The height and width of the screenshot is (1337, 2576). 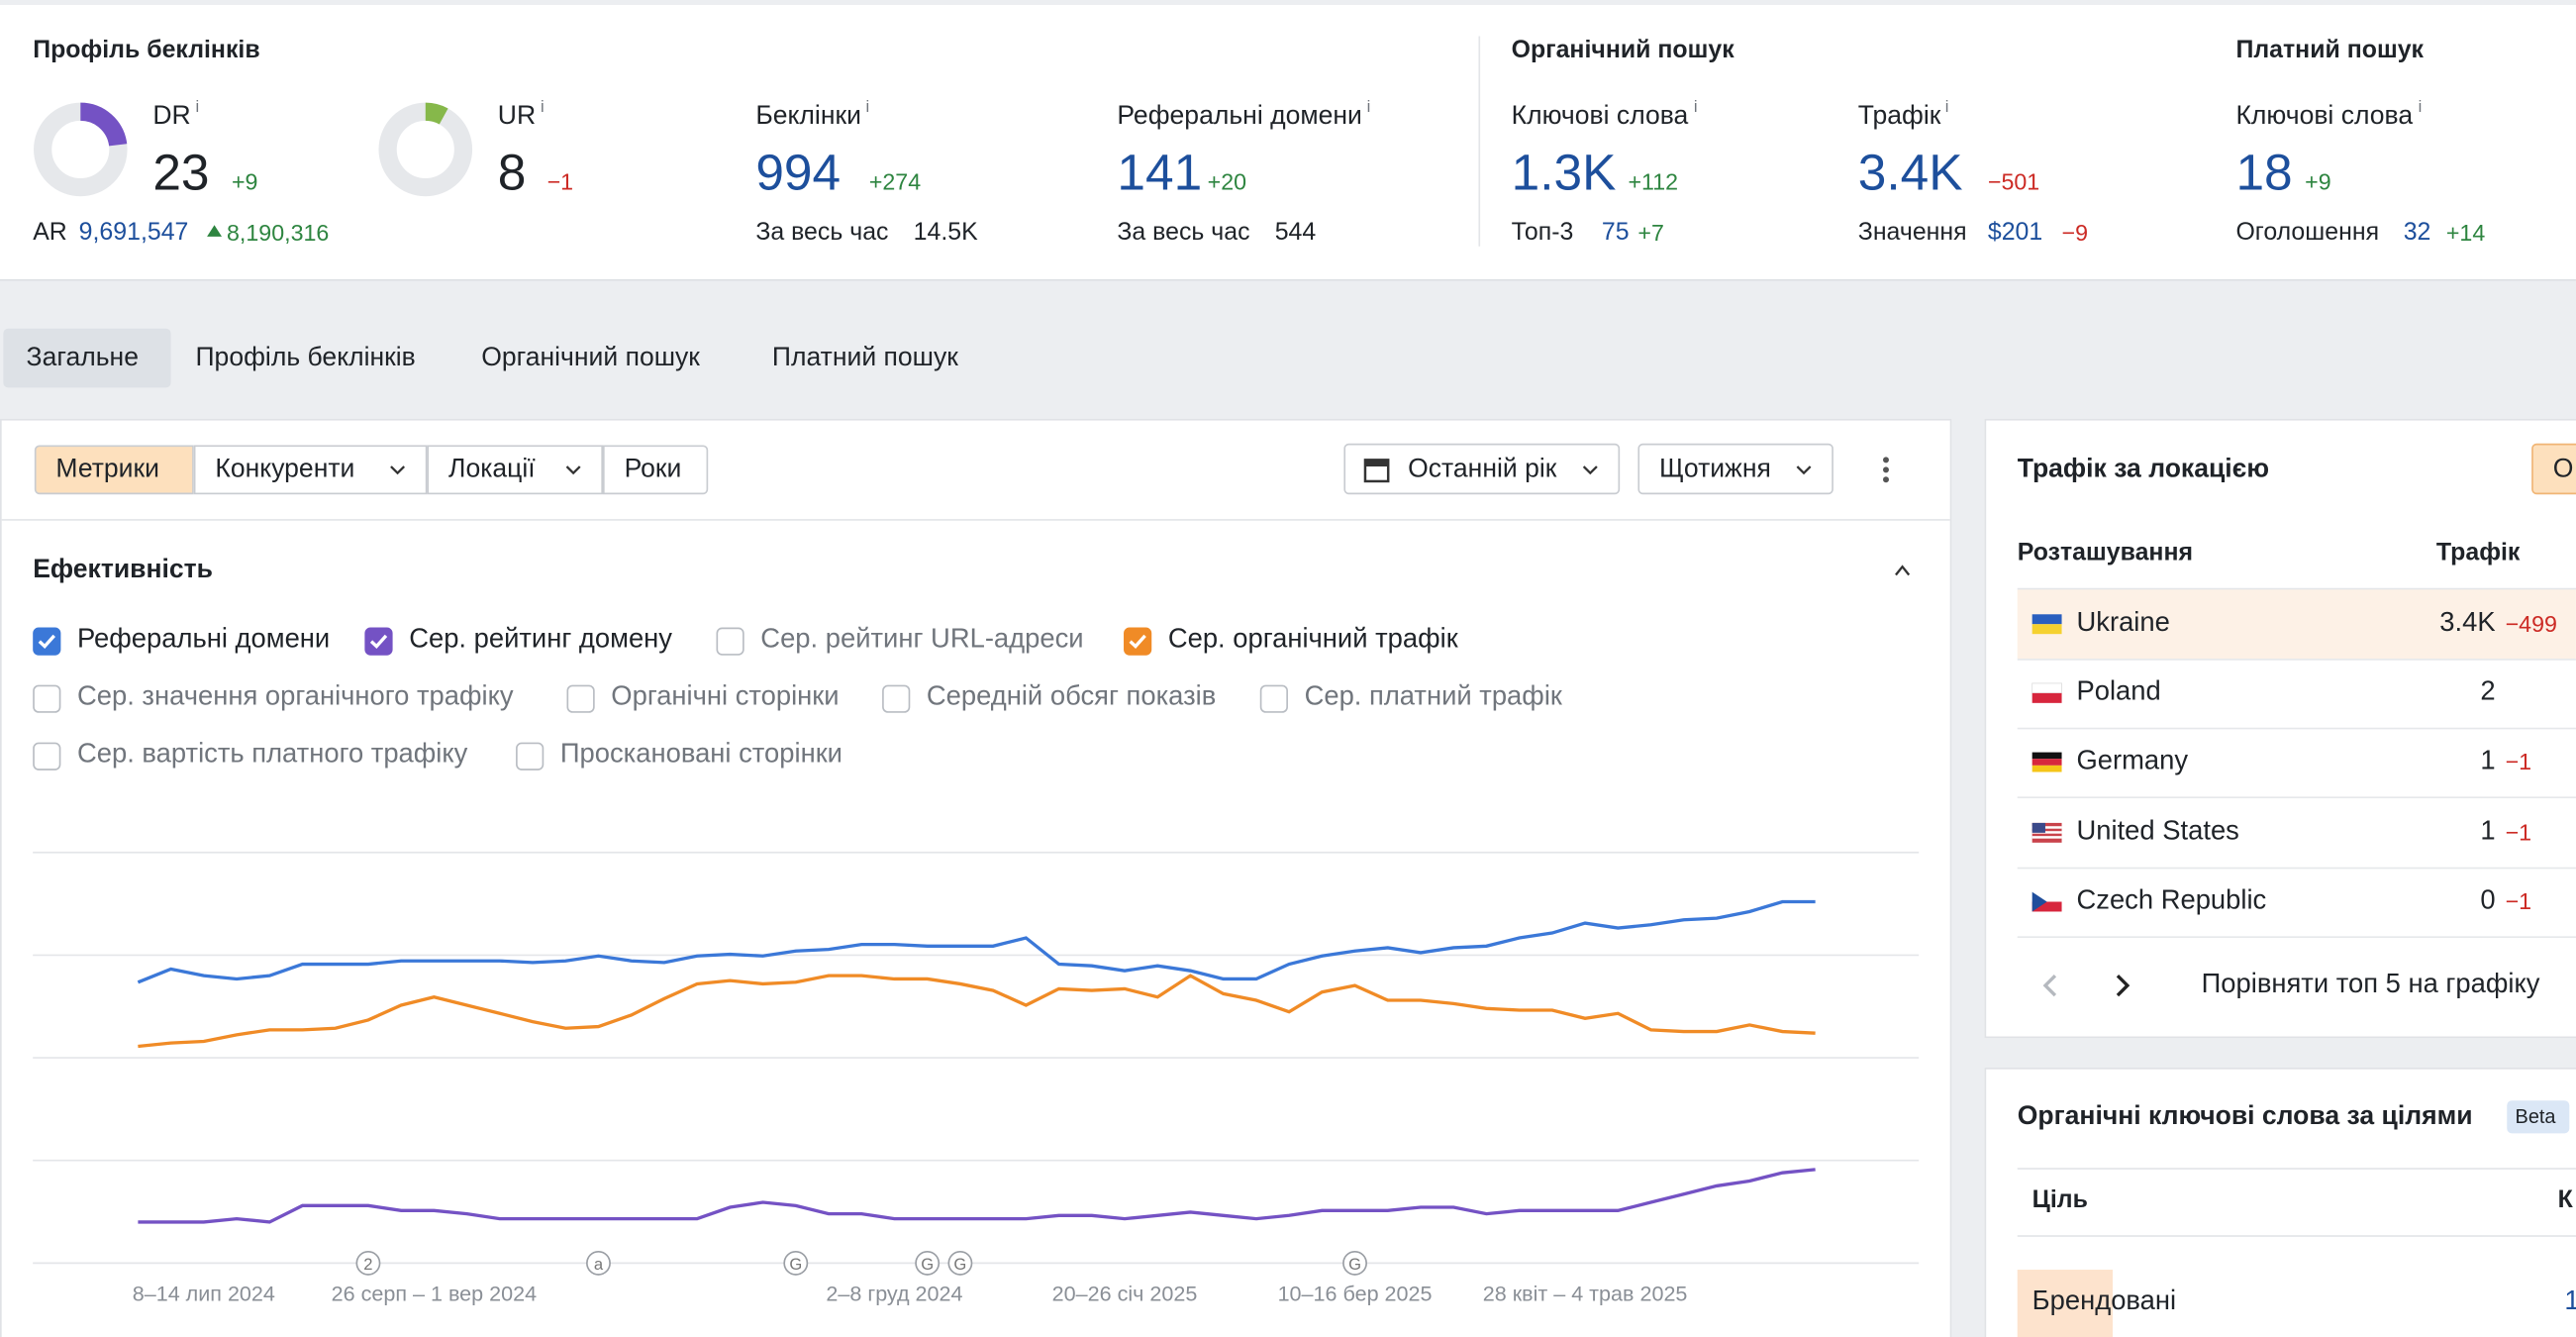 I want to click on subtab: Конкуренти, so click(x=285, y=470).